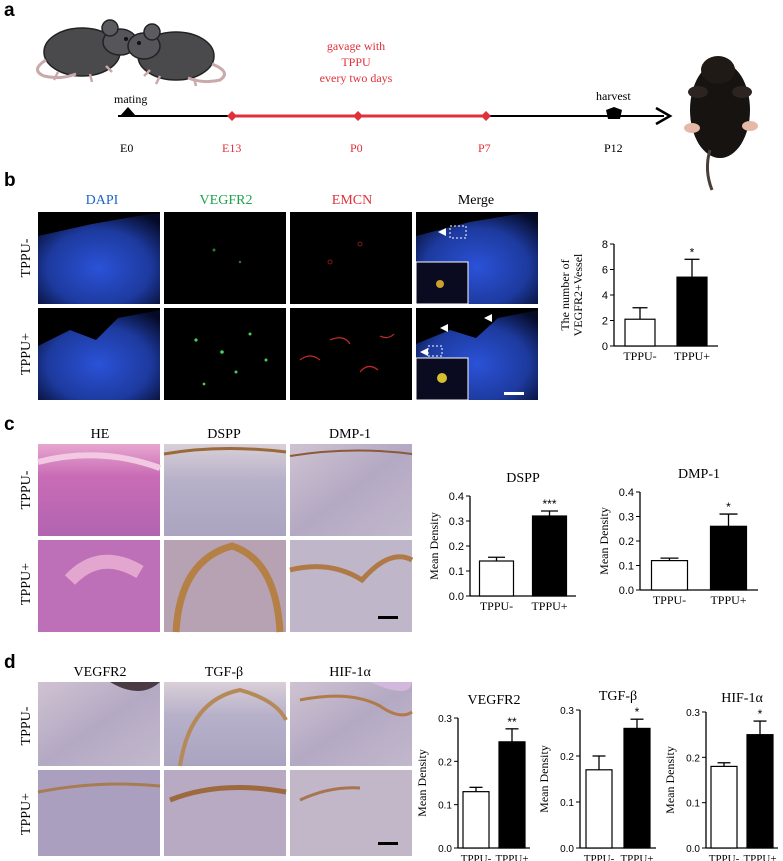 This screenshot has height=861, width=783. I want to click on treatment-line-3: every two days, so click(356, 78).